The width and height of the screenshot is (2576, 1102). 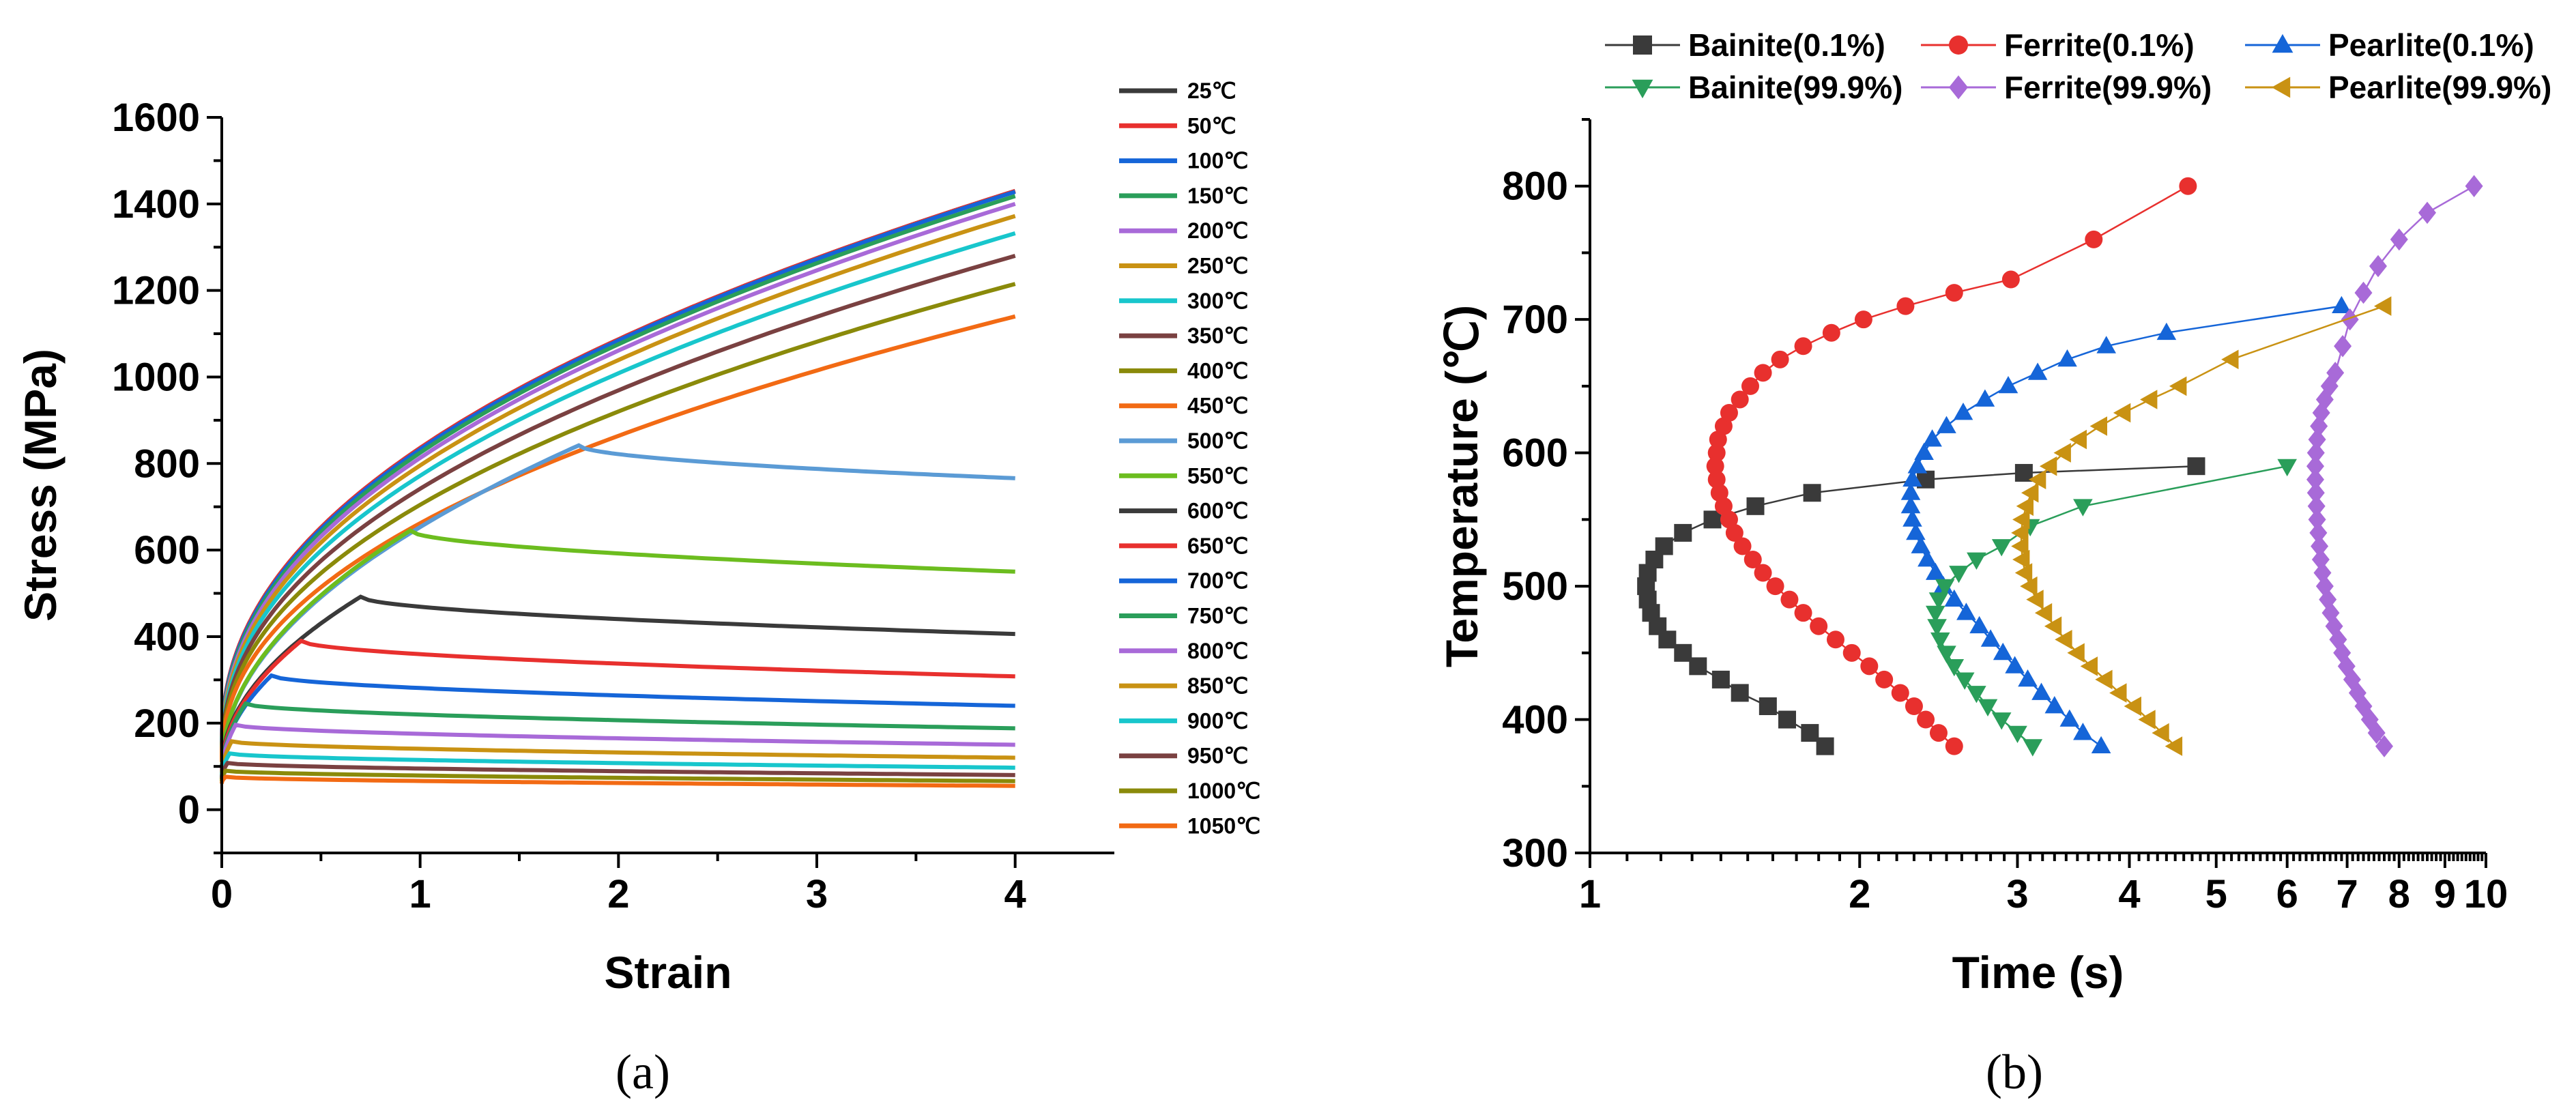 I want to click on legend-label-bainite-99-9: Bainite(99.9%), so click(x=1795, y=87).